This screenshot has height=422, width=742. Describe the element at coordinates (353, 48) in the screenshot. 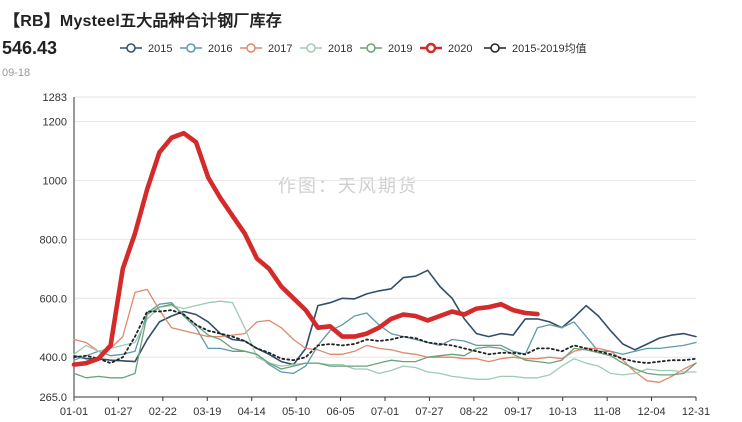

I see `legend: 2015 2016 2017 2018 2019 2020 2015-2019均值` at that location.